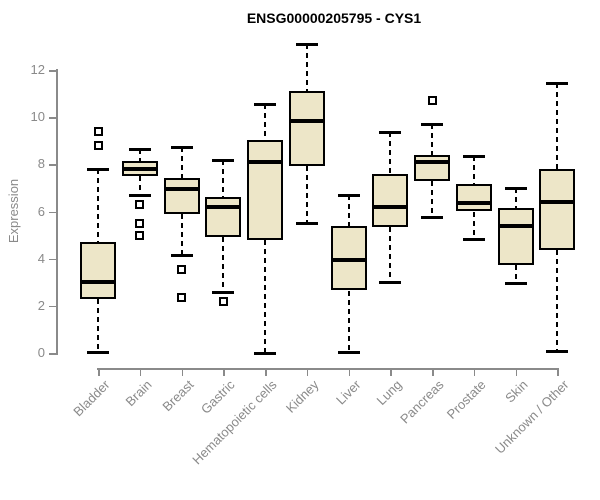 The width and height of the screenshot is (600, 500). What do you see at coordinates (41, 305) in the screenshot?
I see `y-tick-label: 2` at bounding box center [41, 305].